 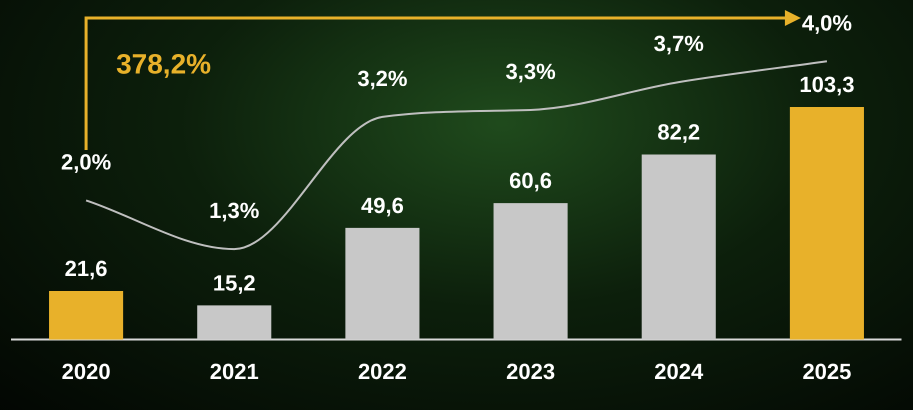 What do you see at coordinates (531, 371) in the screenshot?
I see `x-tick-label: 2023` at bounding box center [531, 371].